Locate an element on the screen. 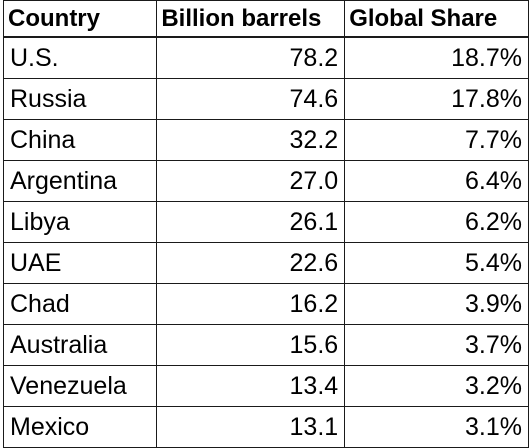 The height and width of the screenshot is (448, 531). cell-billion-barrels: 13.4 is located at coordinates (251, 386).